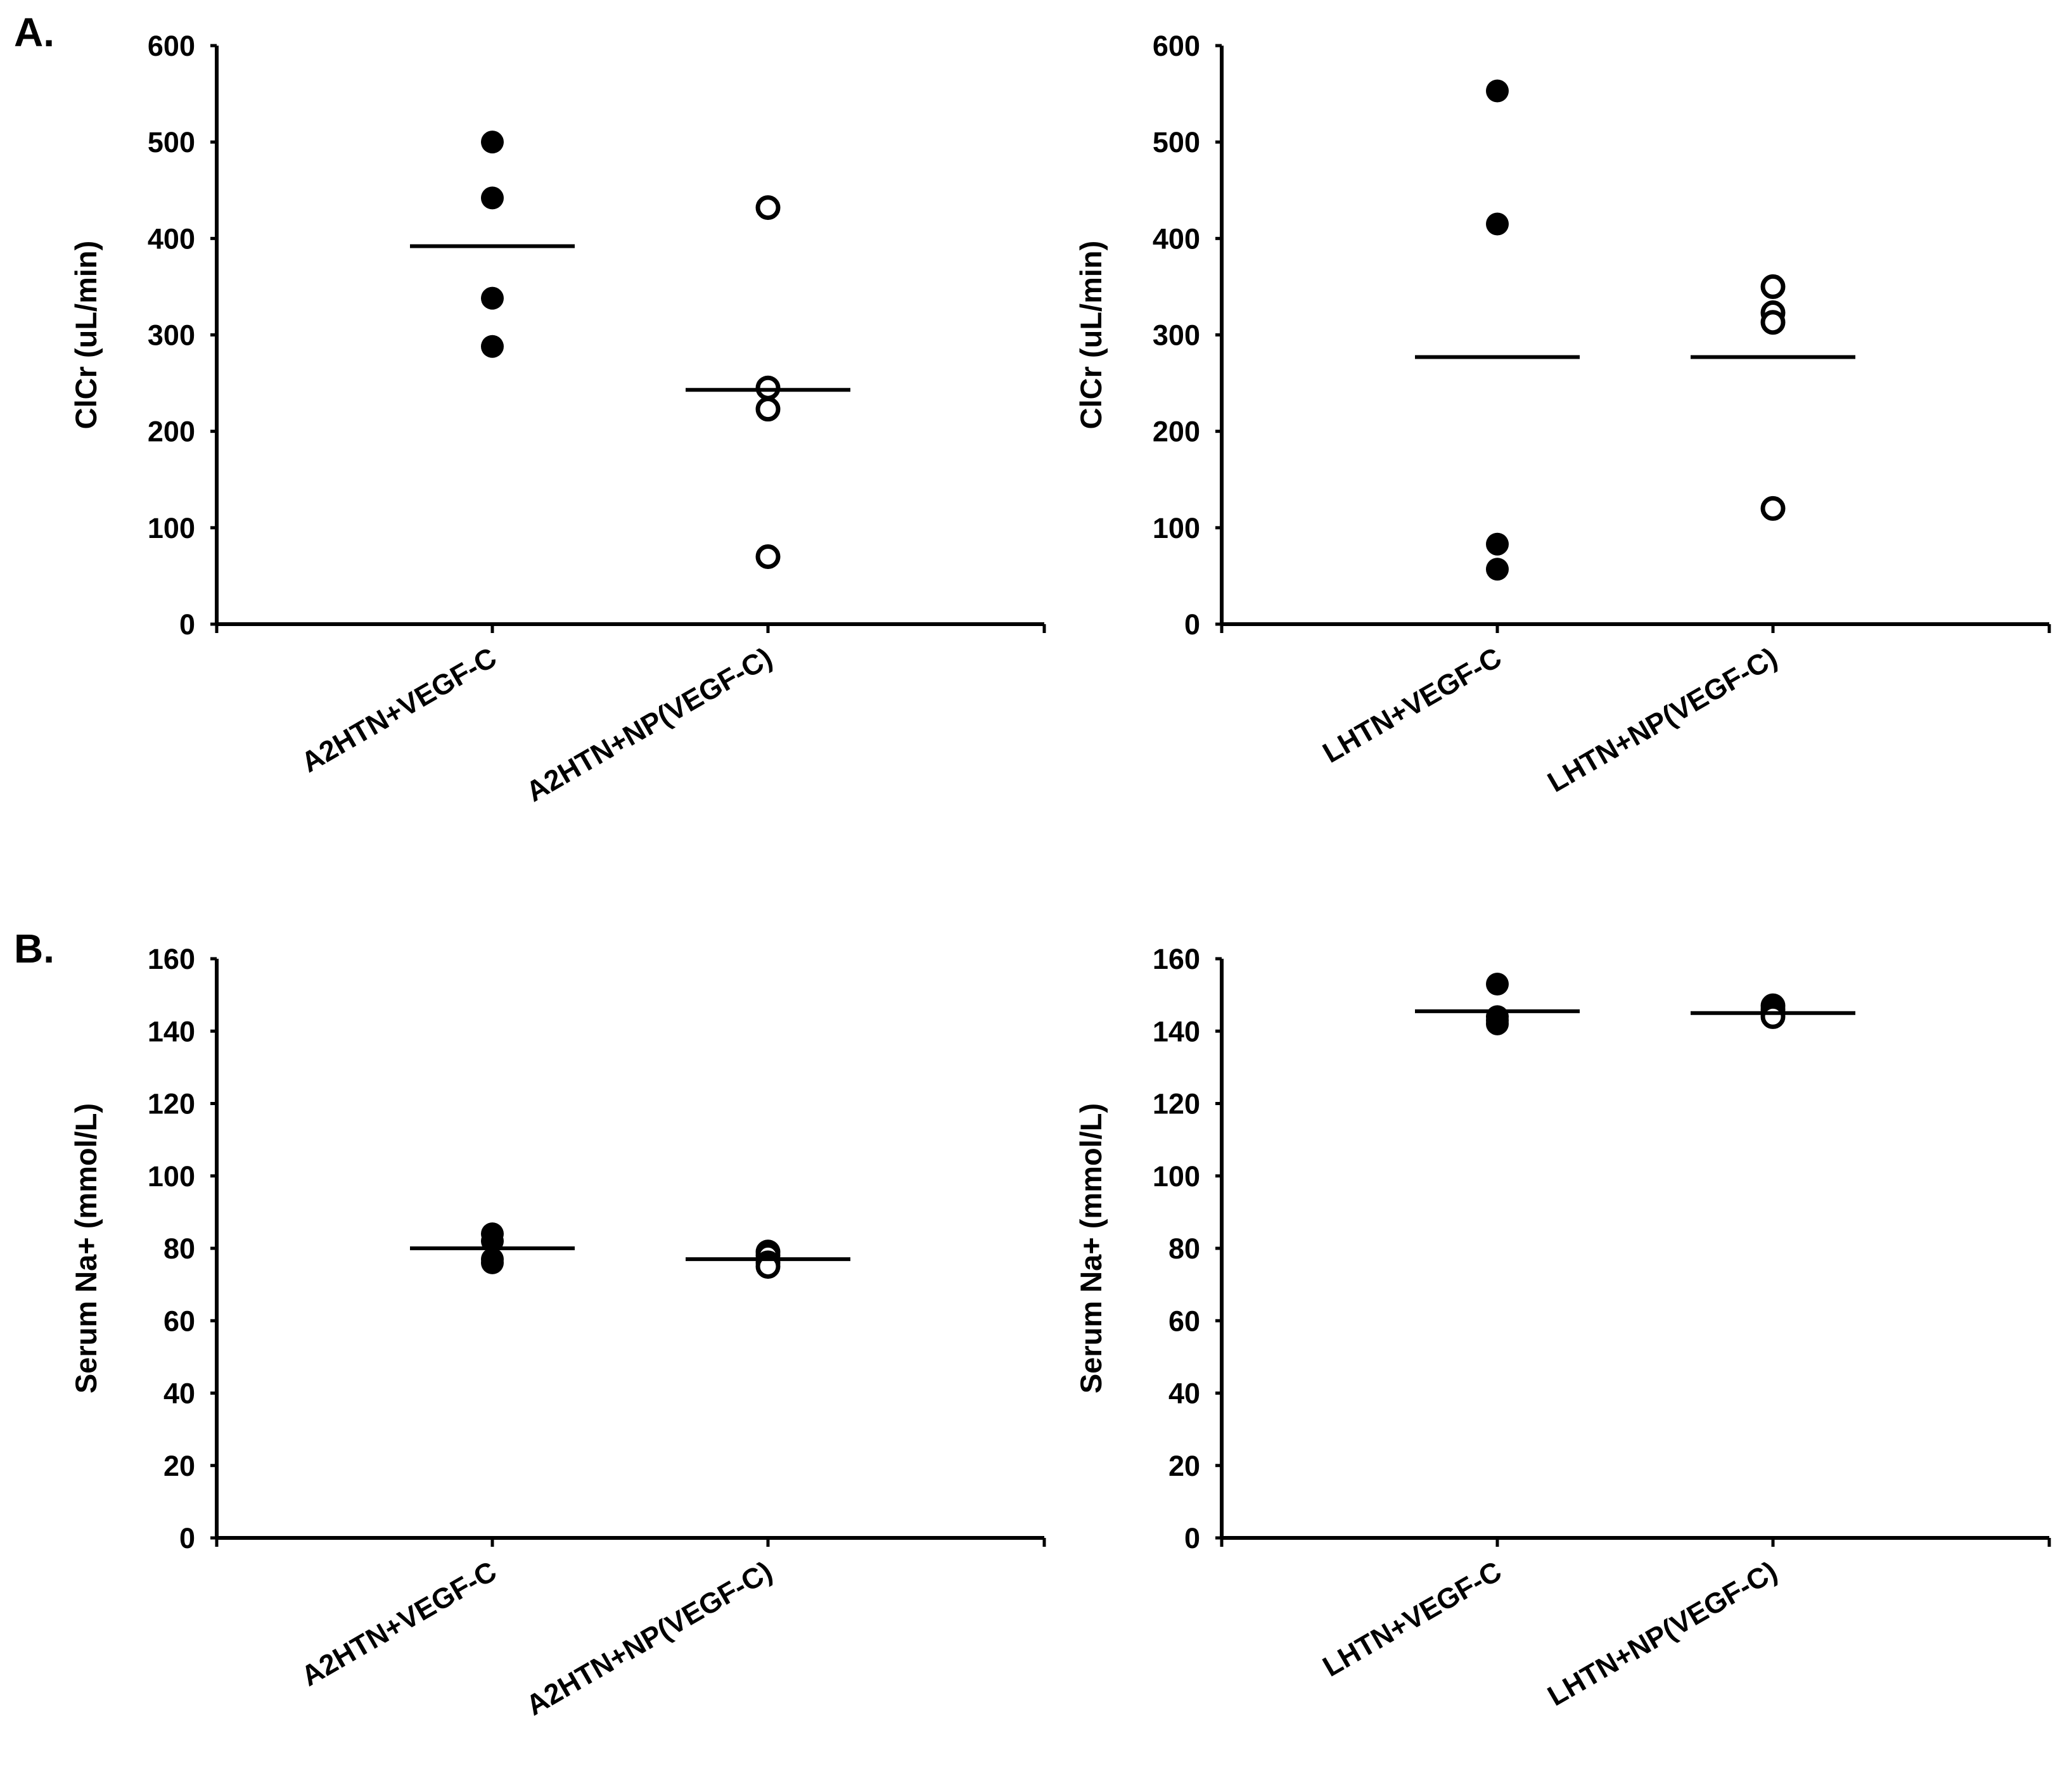 The image size is (2067, 1792). I want to click on chart-4-y-tick-label: 80, so click(1184, 1248).